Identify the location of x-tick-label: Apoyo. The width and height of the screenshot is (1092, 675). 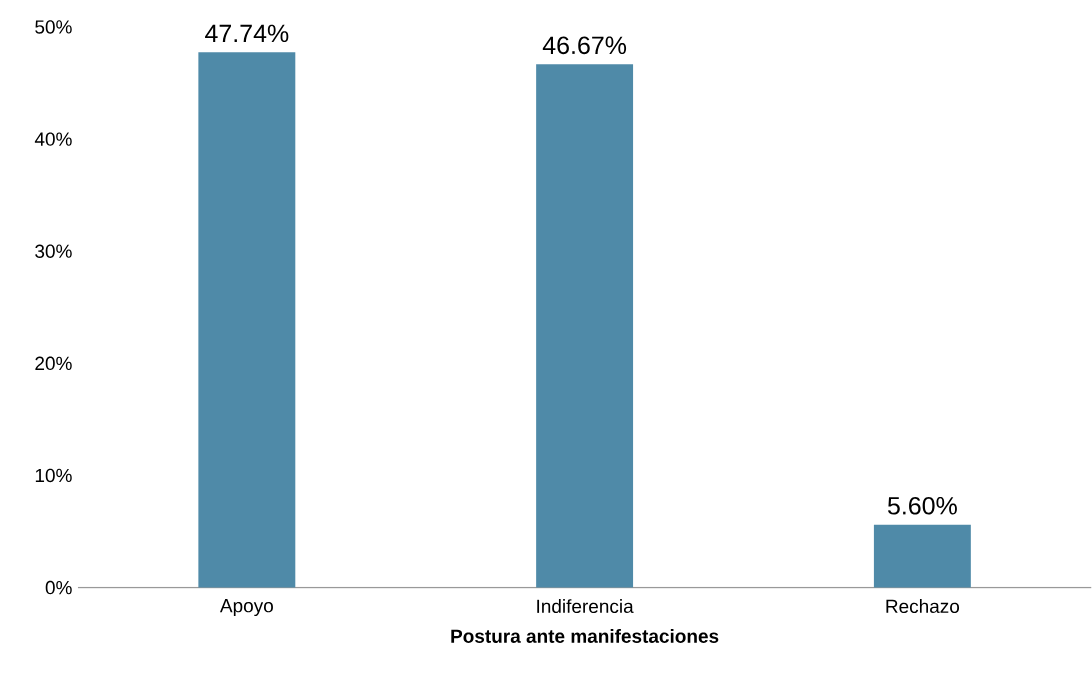
(246, 608).